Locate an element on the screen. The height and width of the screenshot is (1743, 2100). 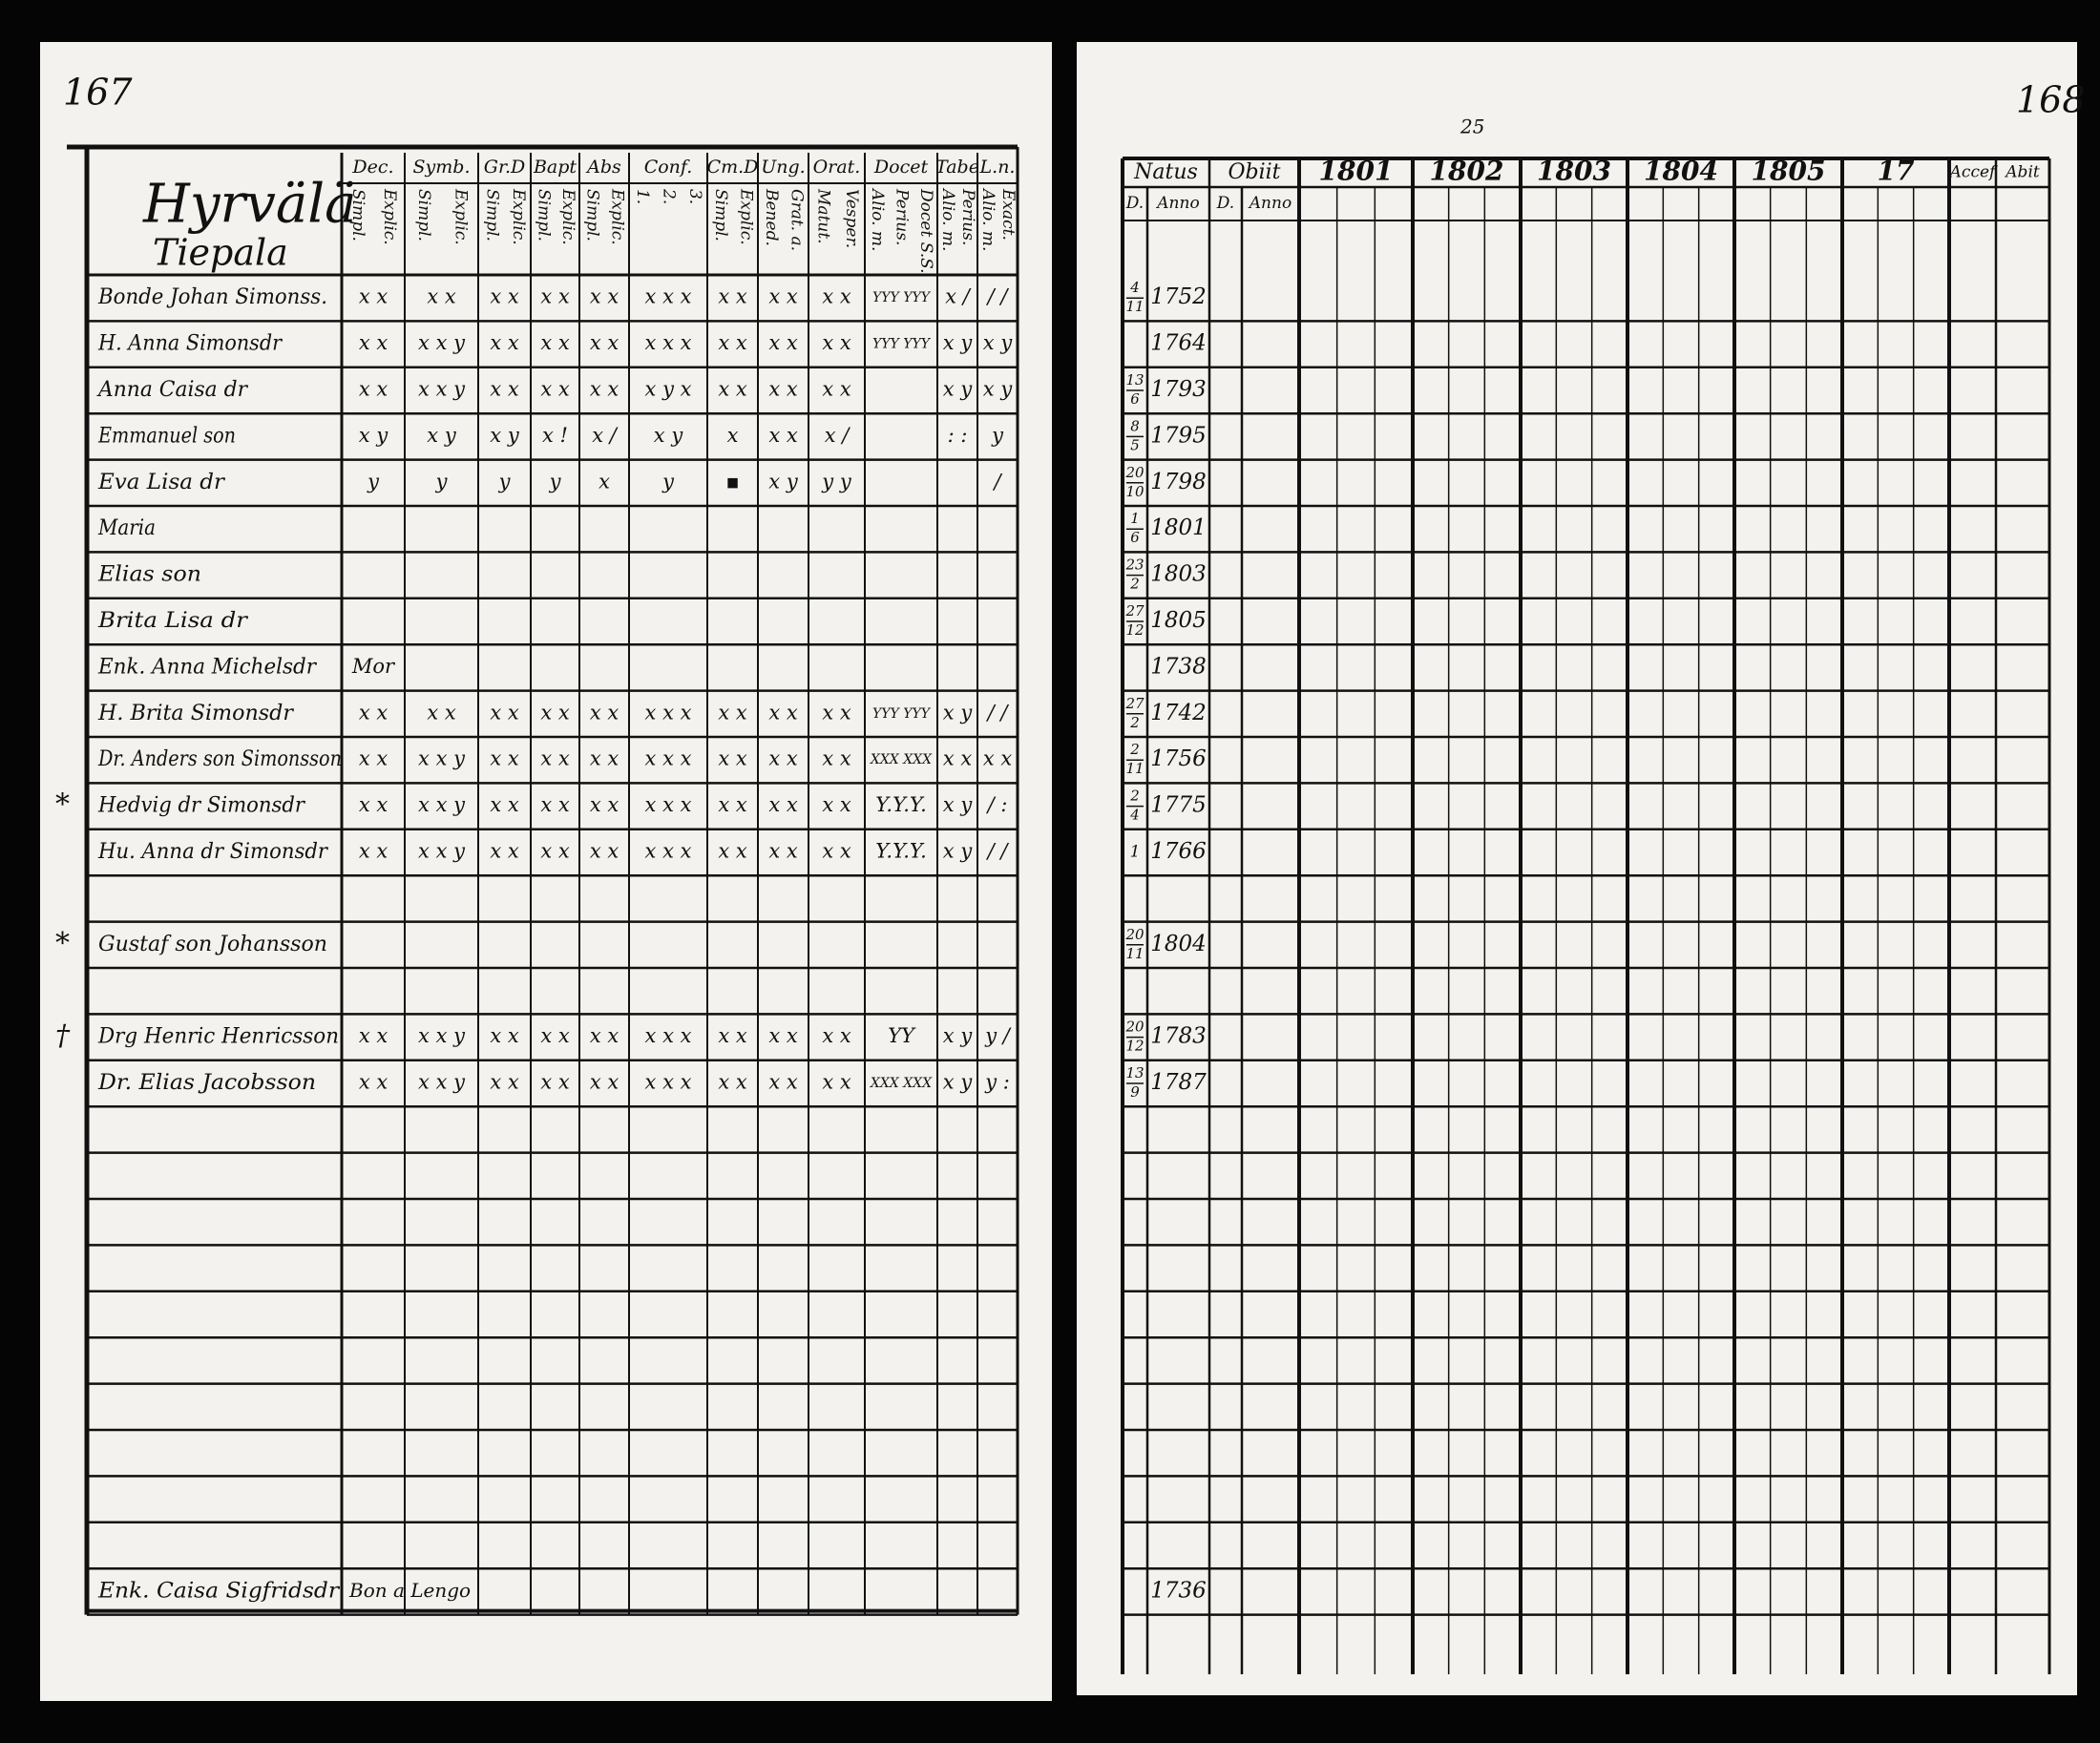
knowledge-mark: x is located at coordinates (733, 435).